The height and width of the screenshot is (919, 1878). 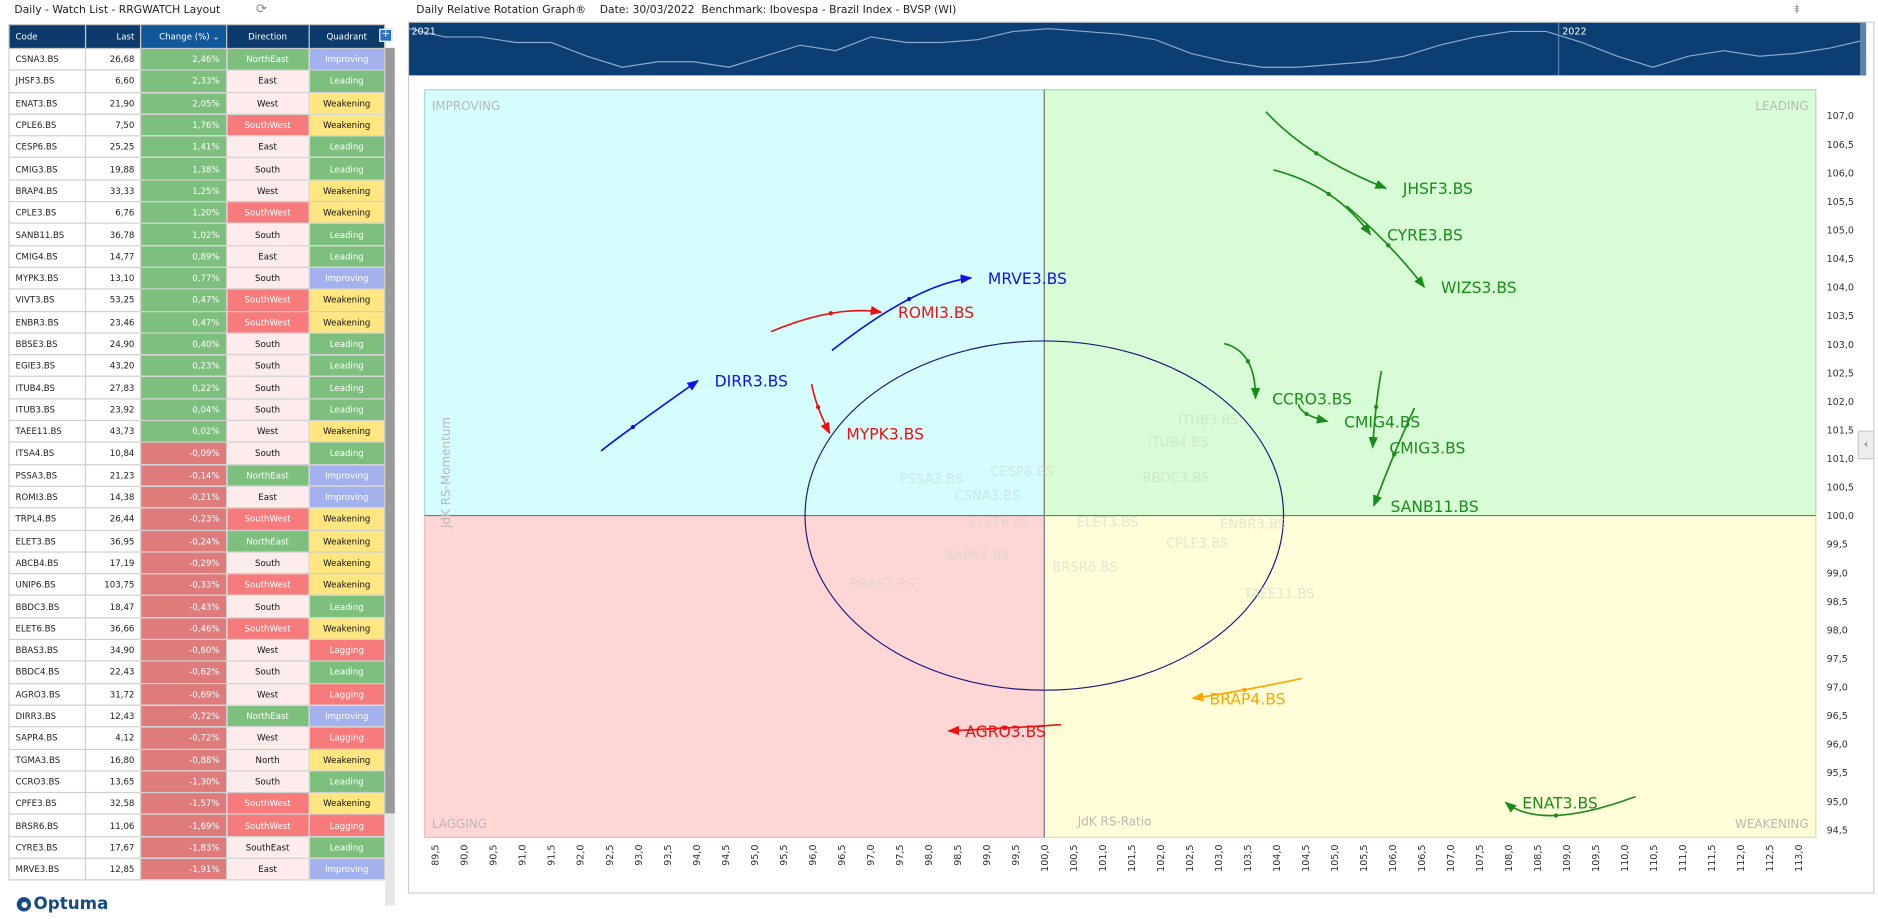 What do you see at coordinates (197, 59) in the screenshot?
I see `table-row: CSNA3.BS 26,68 2,46% NorthEast Improving` at bounding box center [197, 59].